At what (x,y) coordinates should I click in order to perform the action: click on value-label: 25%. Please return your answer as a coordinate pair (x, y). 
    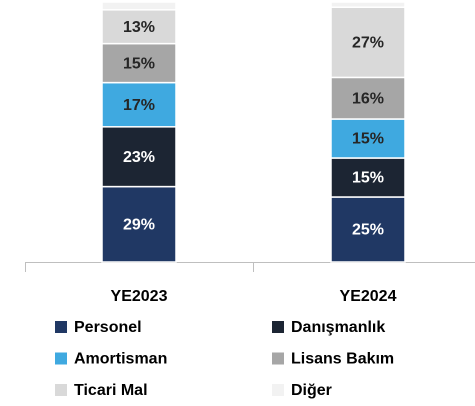
    Looking at the image, I should click on (368, 230).